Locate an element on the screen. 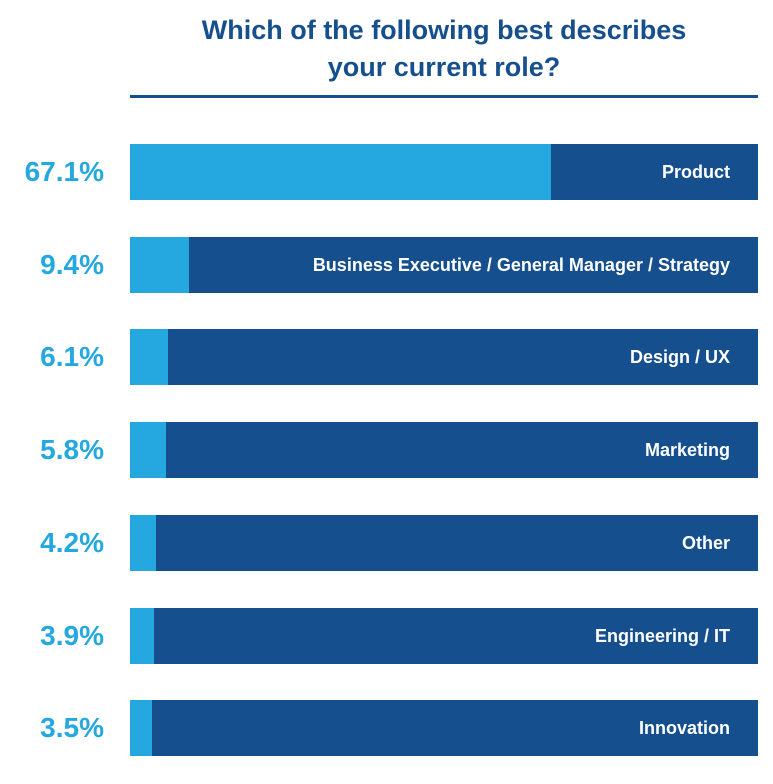  bar-row: 3.5% Innovation is located at coordinates (386, 728).